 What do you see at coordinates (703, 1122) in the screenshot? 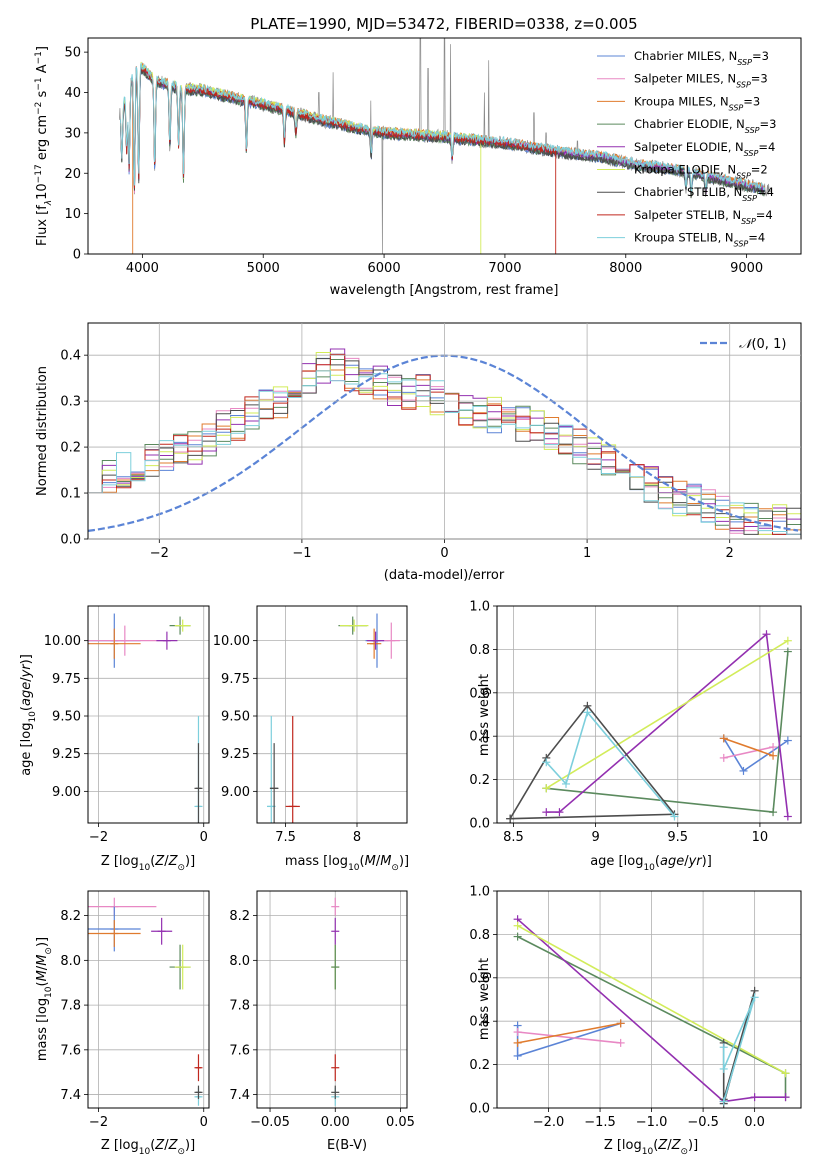
I see `weight_vs_z-xtick-label: −0.5` at bounding box center [703, 1122].